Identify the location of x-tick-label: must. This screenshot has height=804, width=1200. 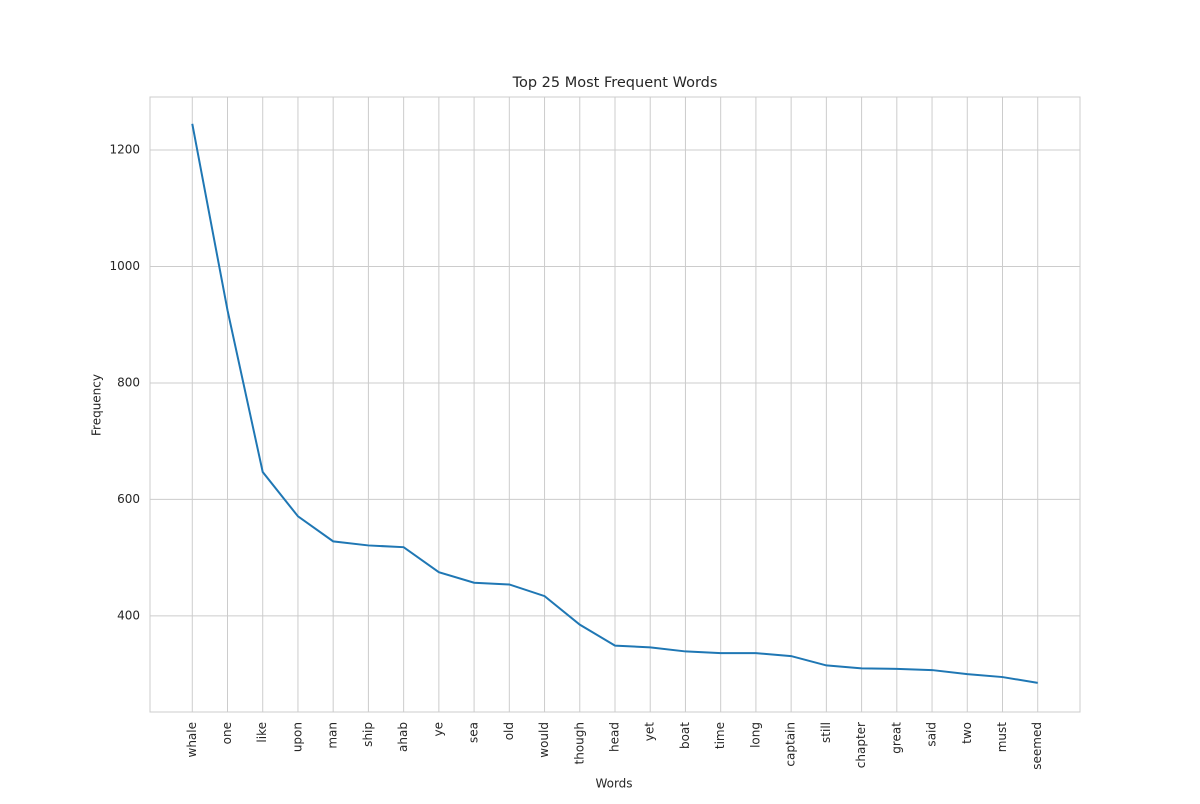
(1002, 737).